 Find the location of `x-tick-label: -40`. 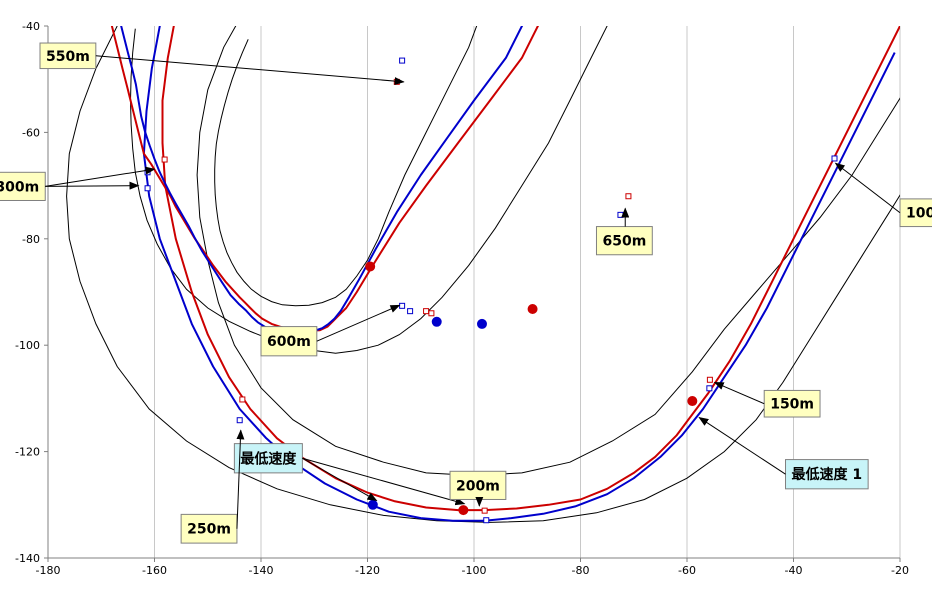

x-tick-label: -40 is located at coordinates (794, 570).